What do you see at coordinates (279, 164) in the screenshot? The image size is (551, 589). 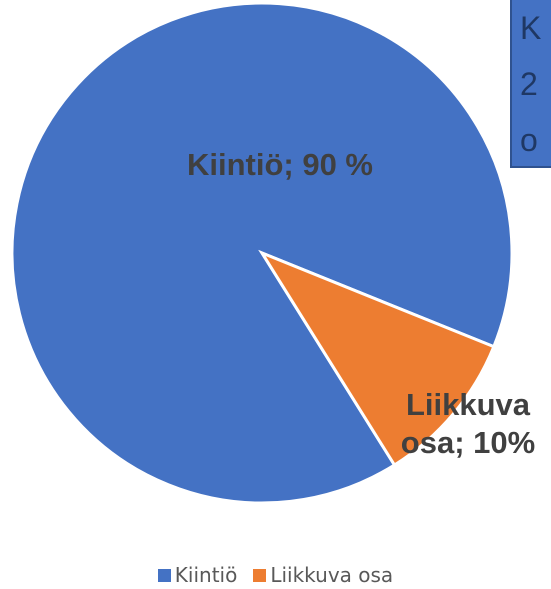 I see `data-label: Kiintiö; 90 %` at bounding box center [279, 164].